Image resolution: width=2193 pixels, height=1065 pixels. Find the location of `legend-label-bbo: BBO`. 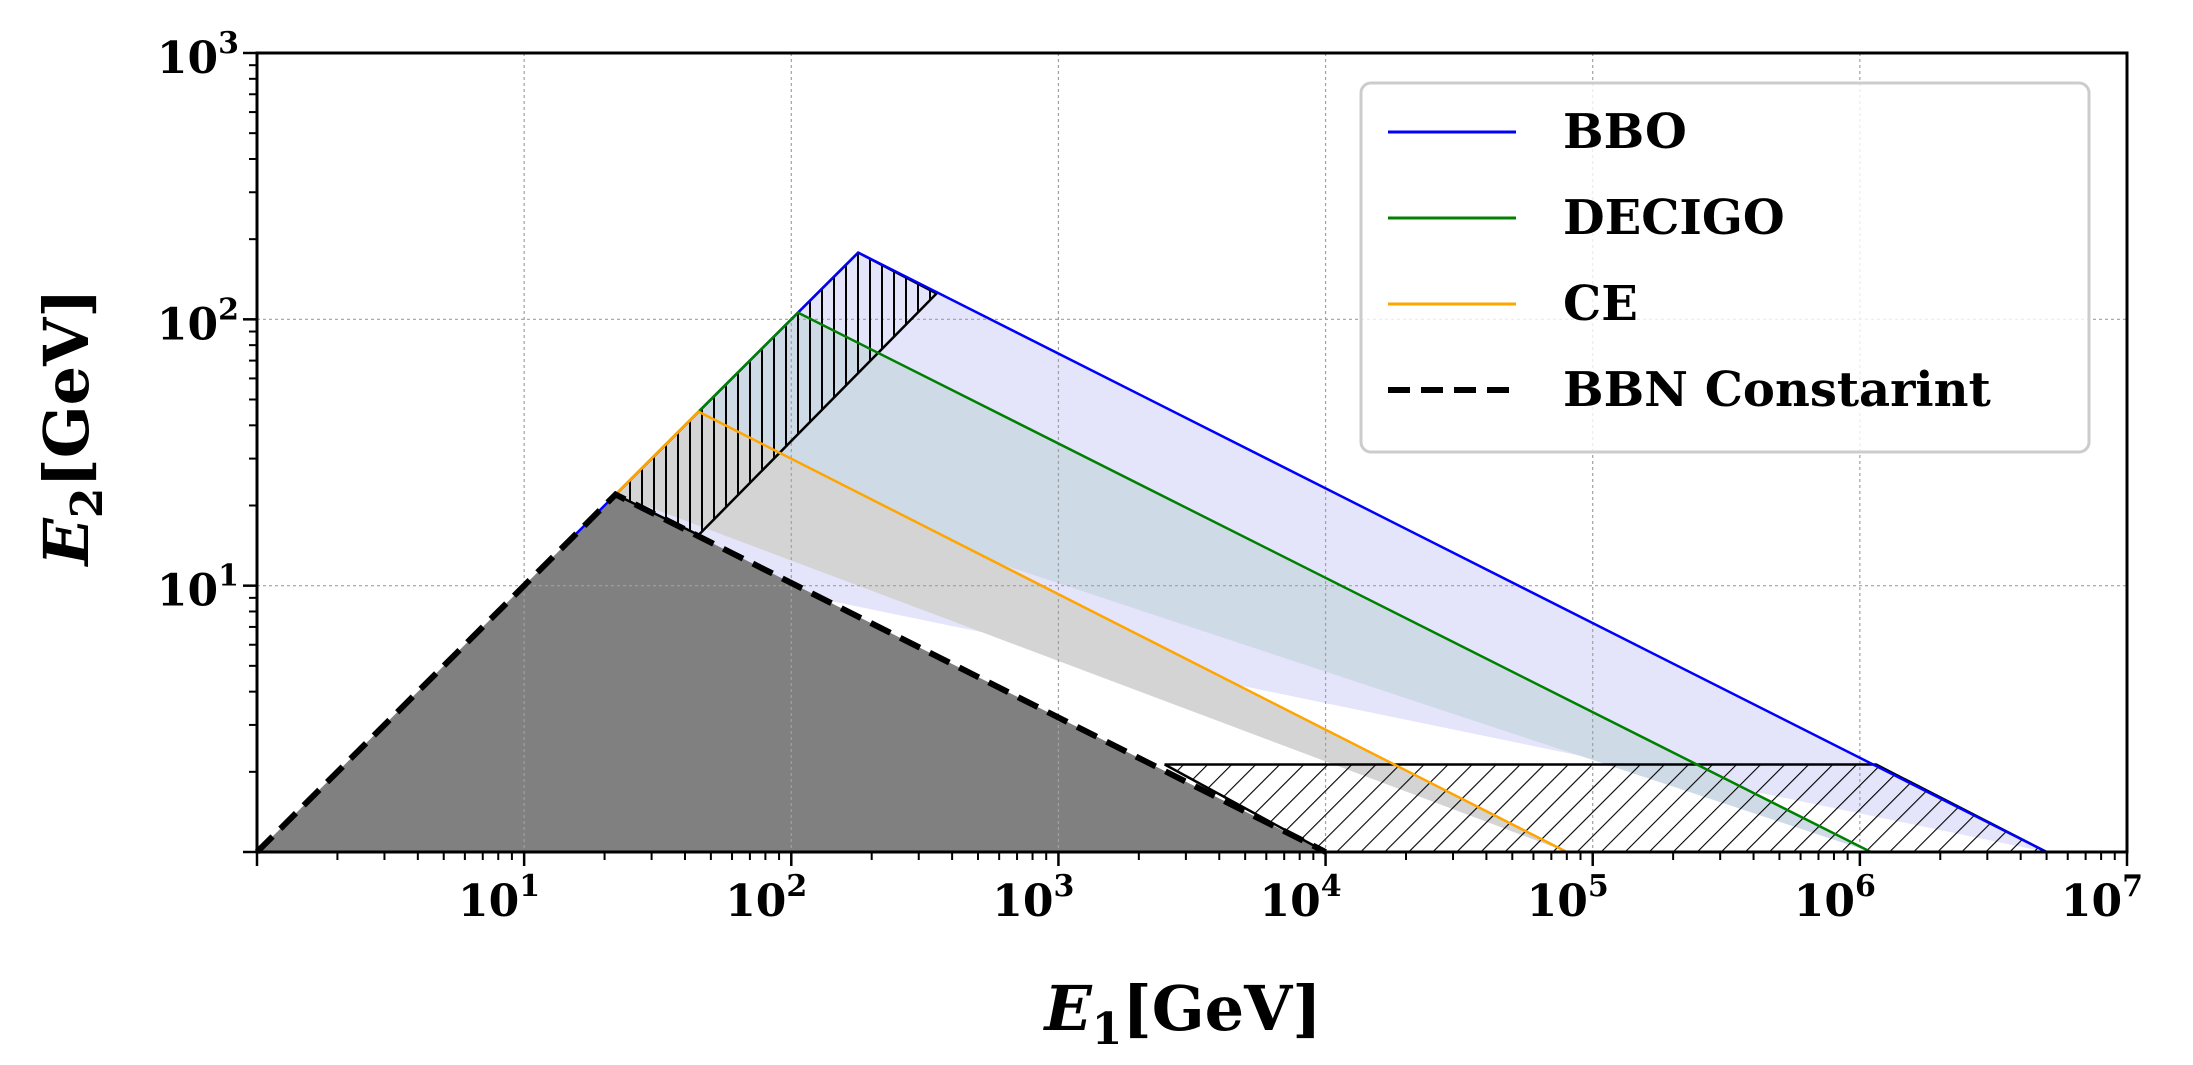

legend-label-bbo: BBO is located at coordinates (1625, 132).